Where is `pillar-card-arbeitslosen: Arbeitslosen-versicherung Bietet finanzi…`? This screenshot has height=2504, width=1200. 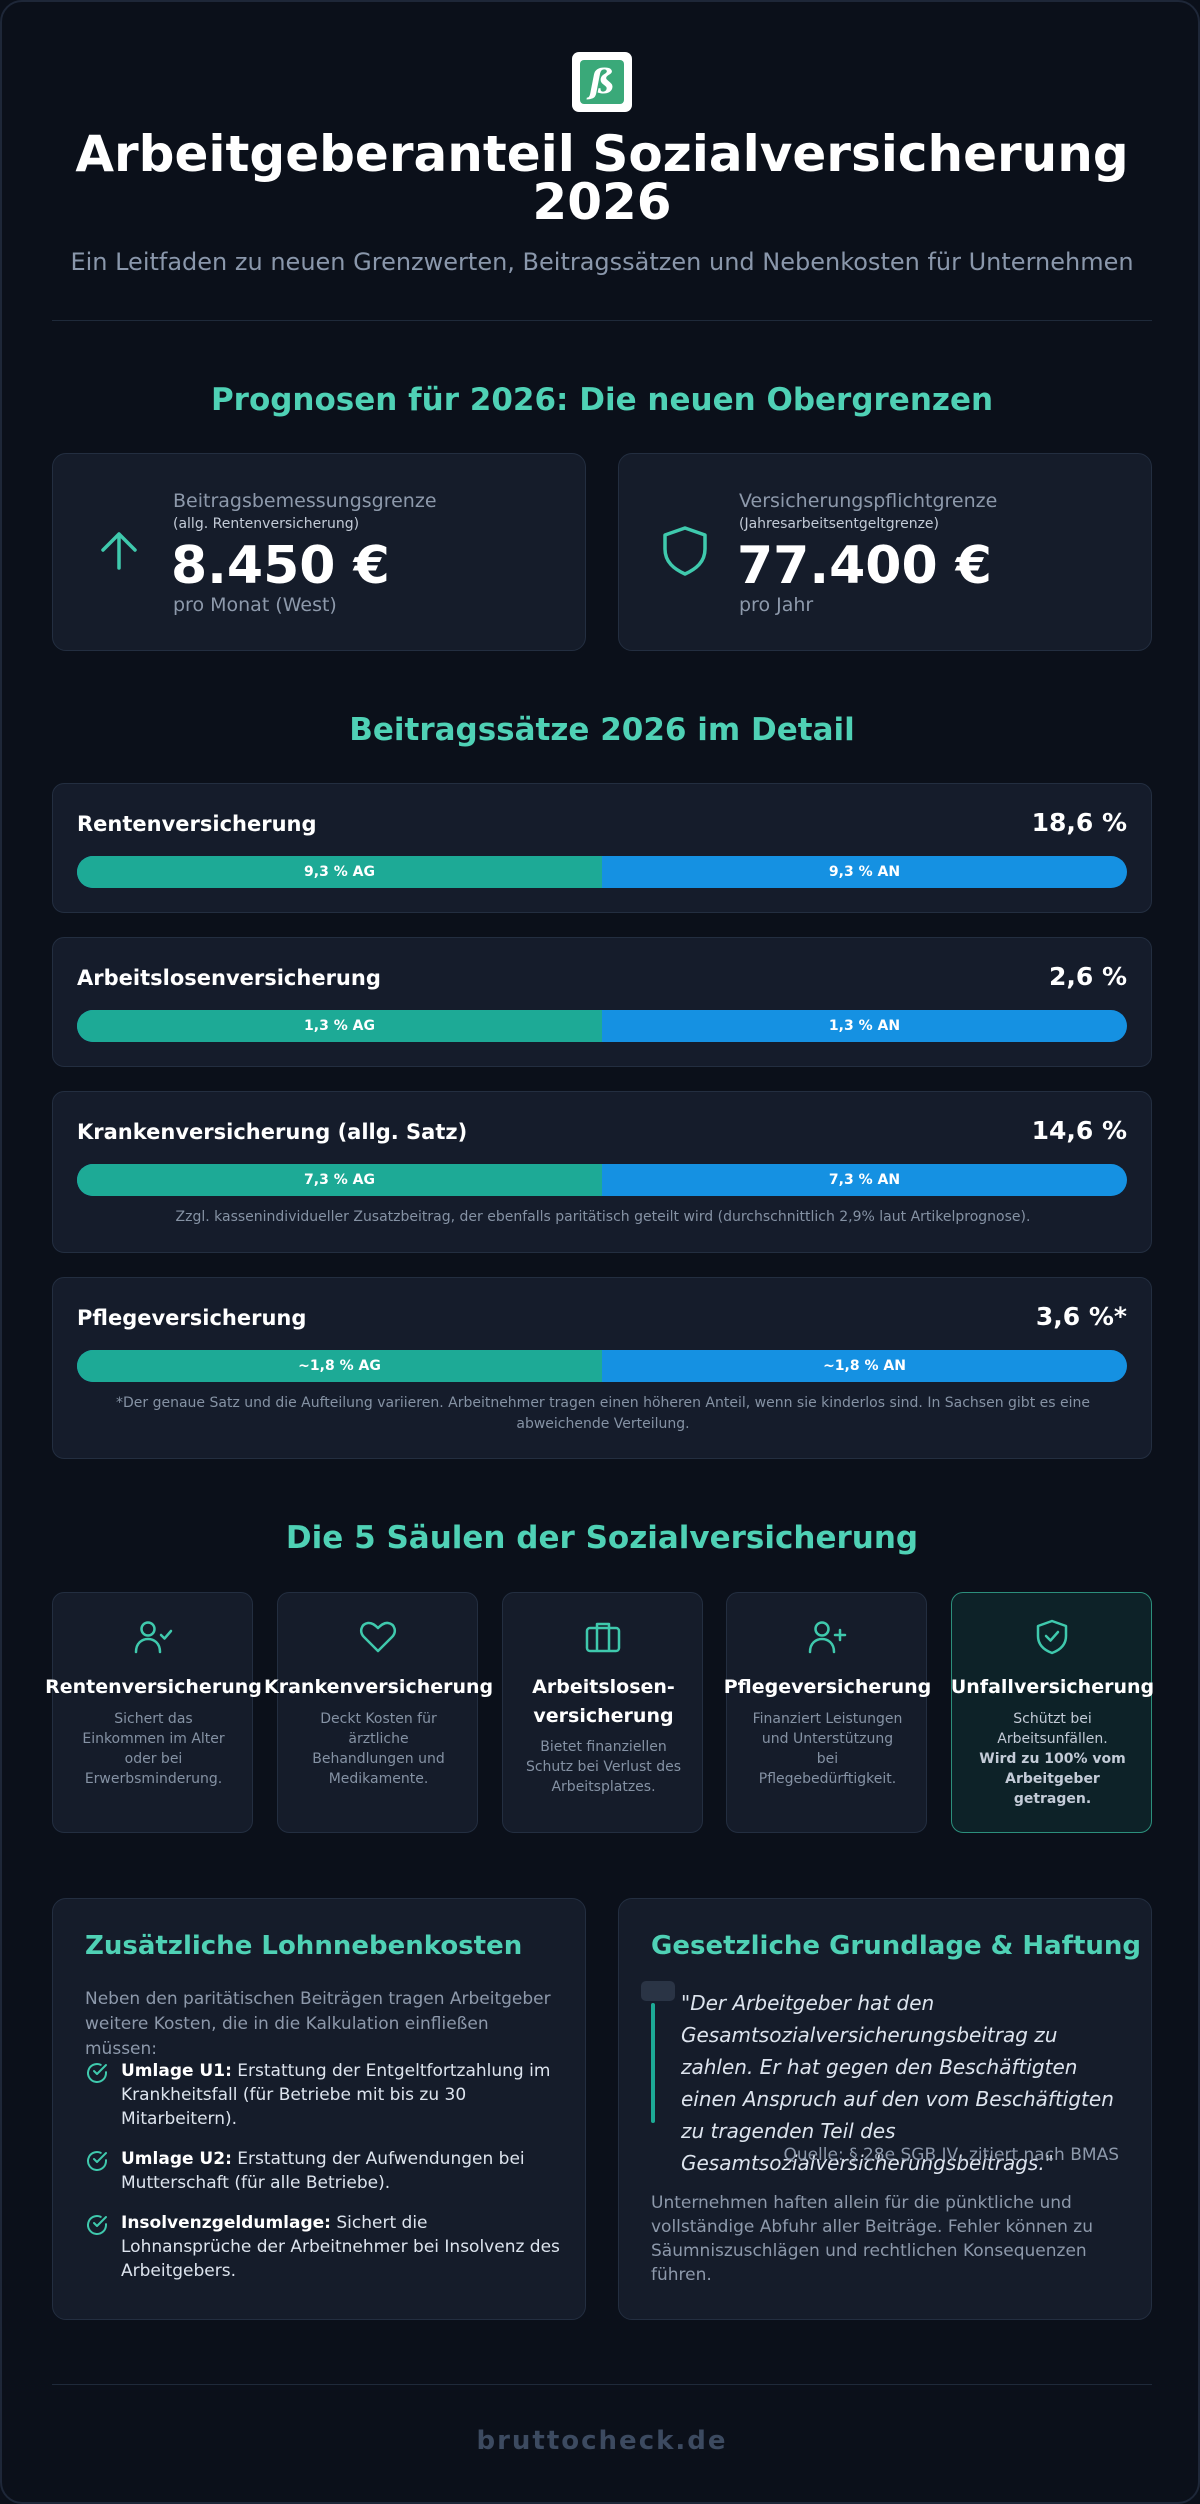 pillar-card-arbeitslosen: Arbeitslosen-versicherung Bietet finanzi… is located at coordinates (602, 1712).